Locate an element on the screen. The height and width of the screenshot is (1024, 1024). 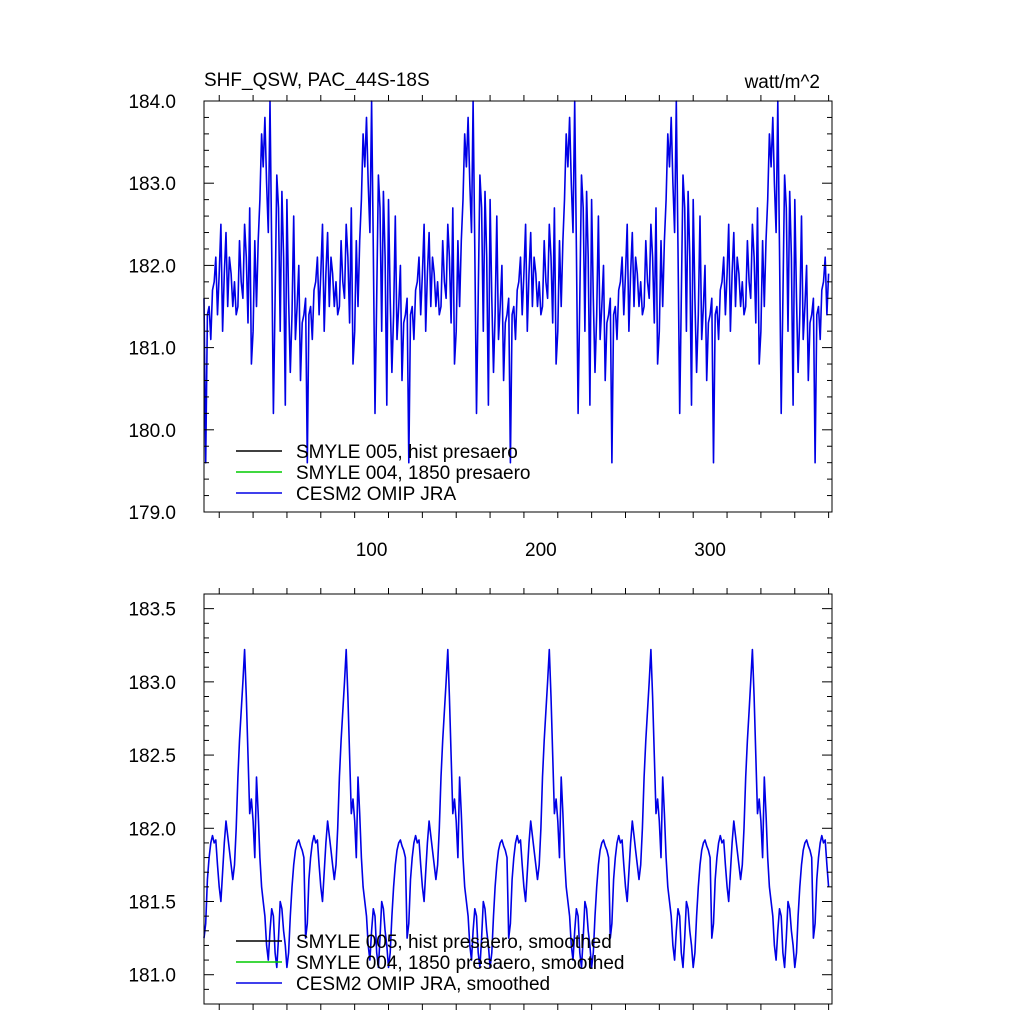
legend-label: SMYLE 004, 1850 presaero, smoothed is located at coordinates (460, 963).